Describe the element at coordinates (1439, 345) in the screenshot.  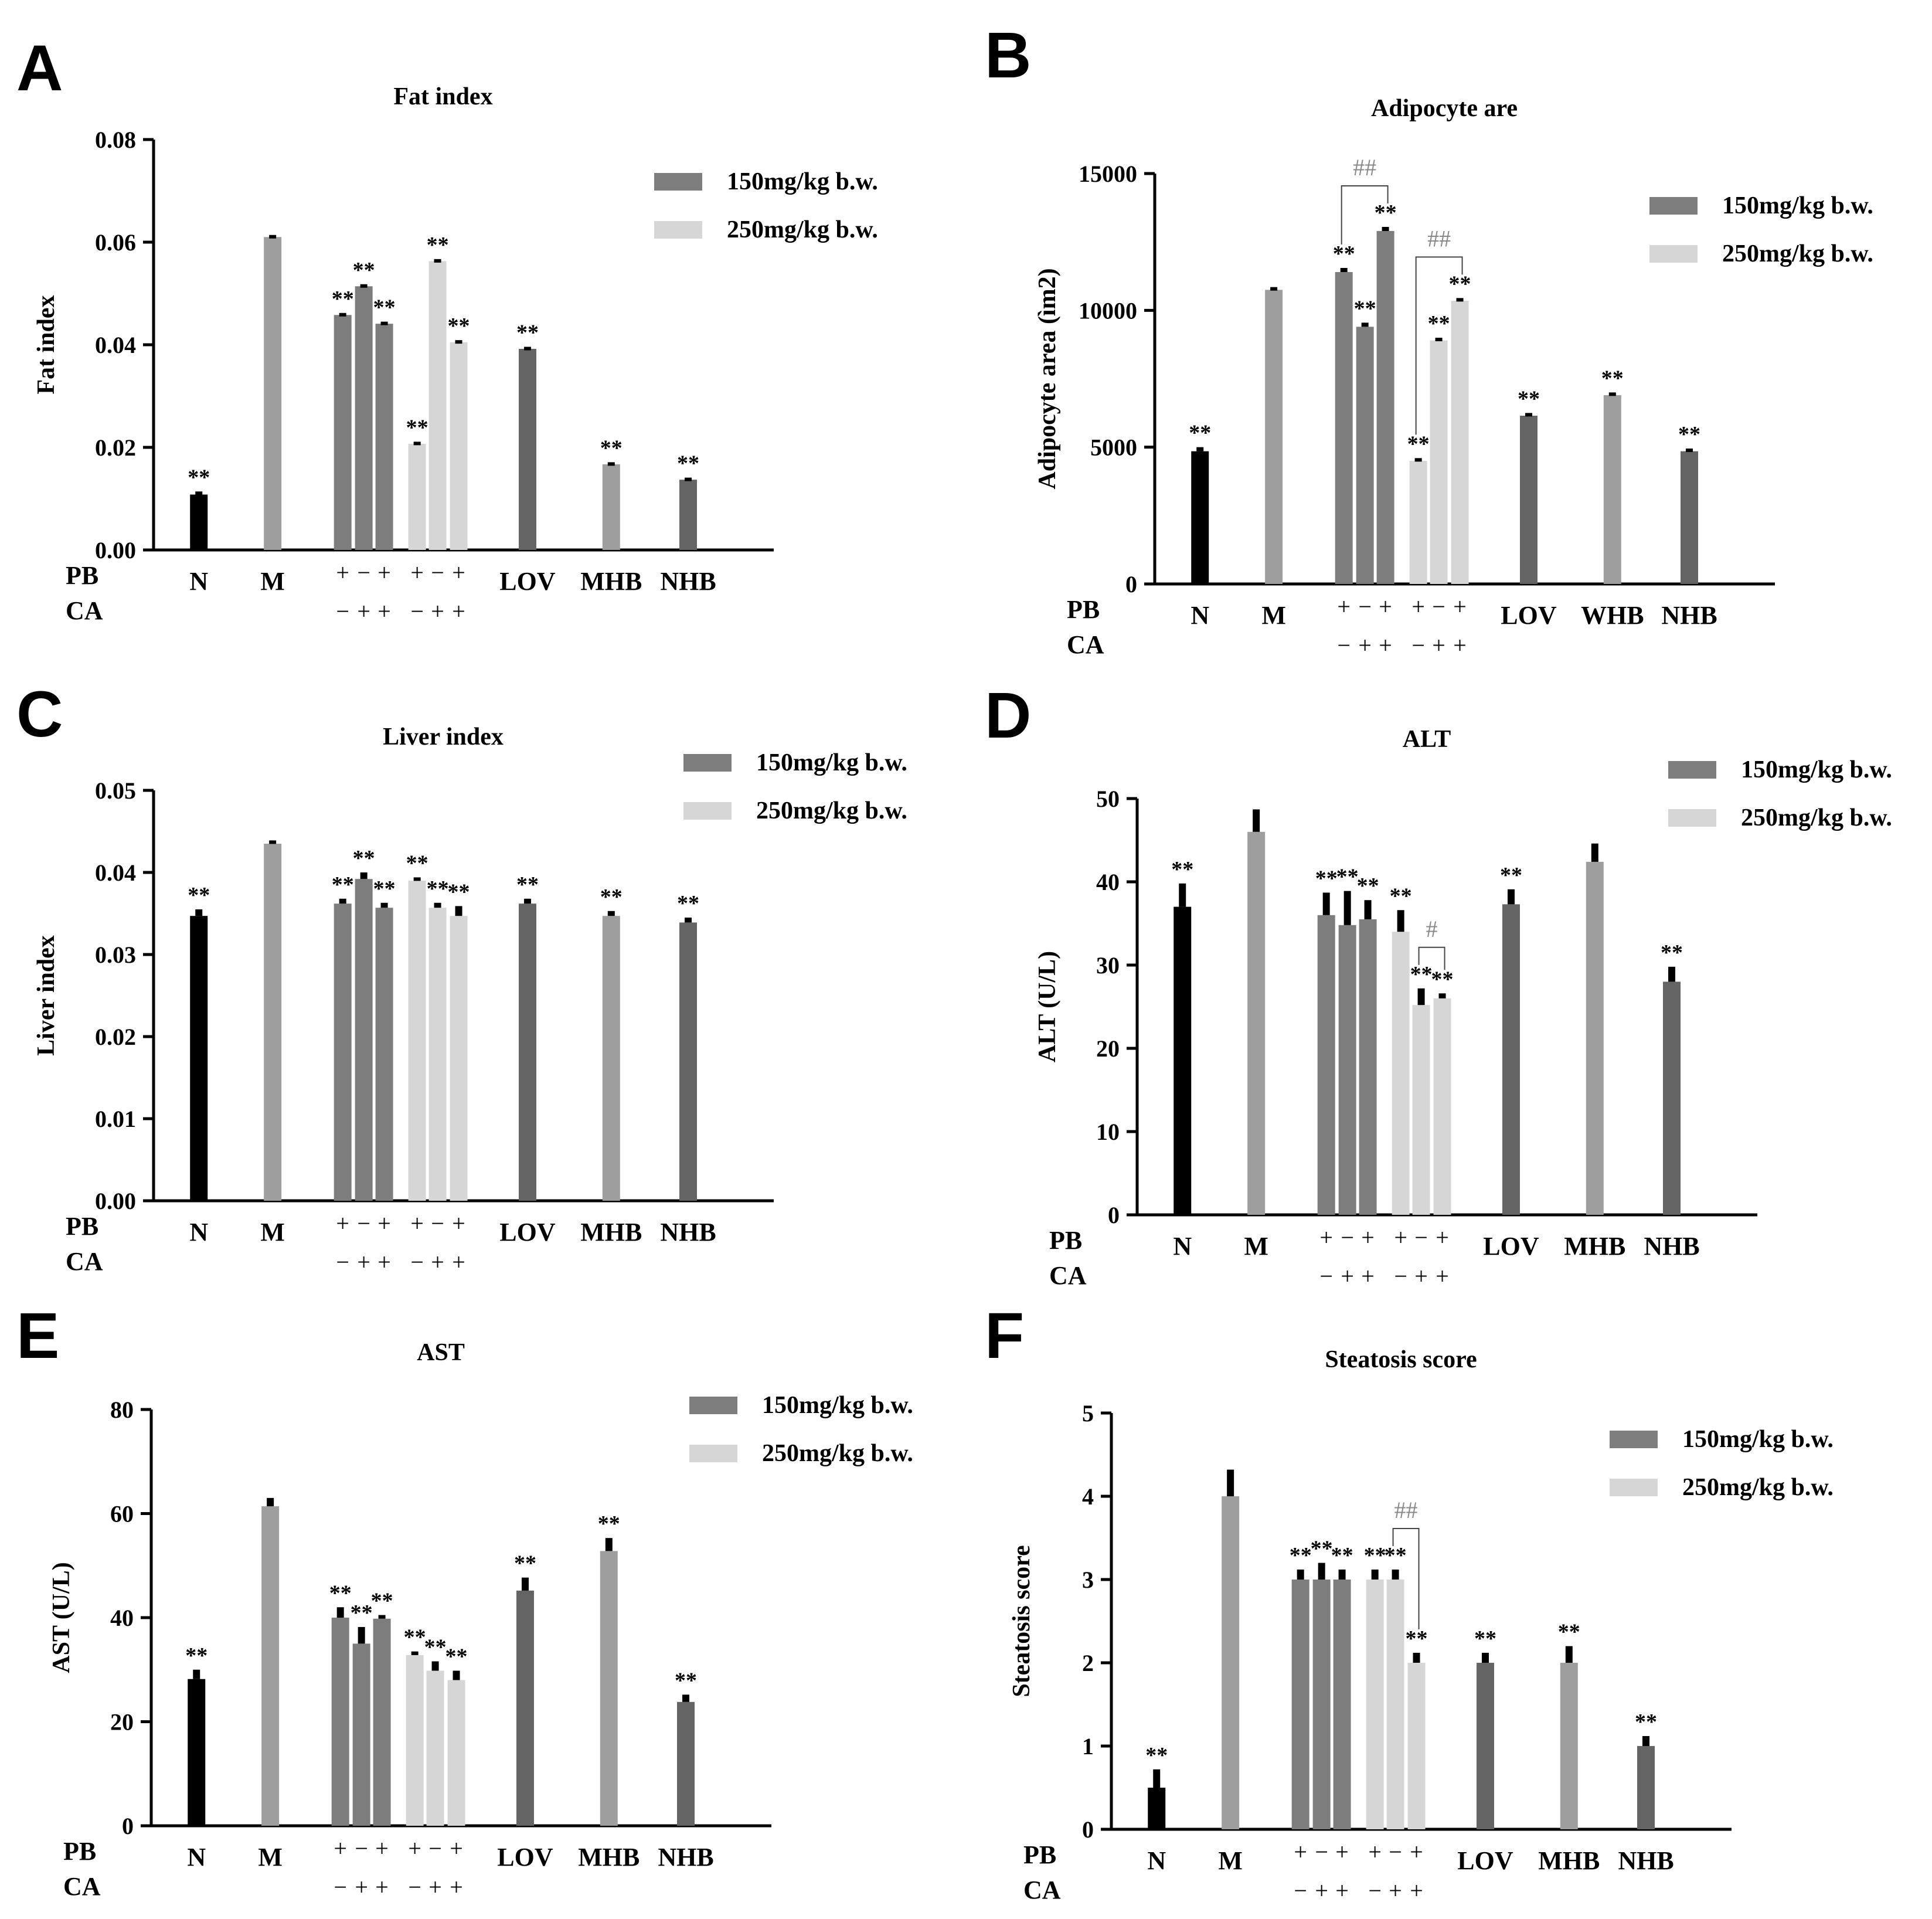
I see `comparison-bracket` at that location.